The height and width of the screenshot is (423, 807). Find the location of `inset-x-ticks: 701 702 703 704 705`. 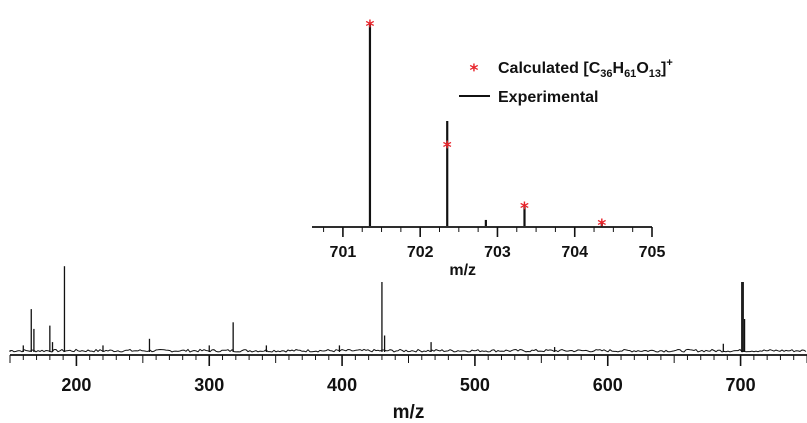

inset-x-ticks: 701 702 703 704 705 is located at coordinates (494, 244).